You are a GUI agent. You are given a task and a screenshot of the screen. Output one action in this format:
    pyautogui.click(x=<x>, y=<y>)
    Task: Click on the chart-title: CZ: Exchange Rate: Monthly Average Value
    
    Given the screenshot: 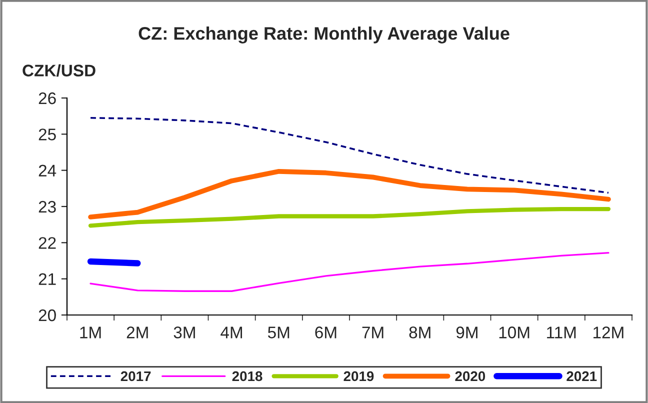 What is the action you would take?
    pyautogui.click(x=324, y=35)
    